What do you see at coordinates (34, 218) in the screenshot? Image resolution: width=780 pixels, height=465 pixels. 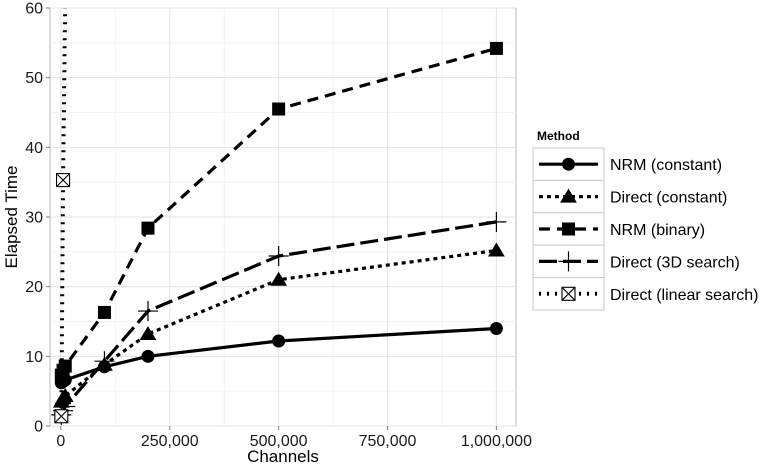 I see `y-tick-label: 30` at bounding box center [34, 218].